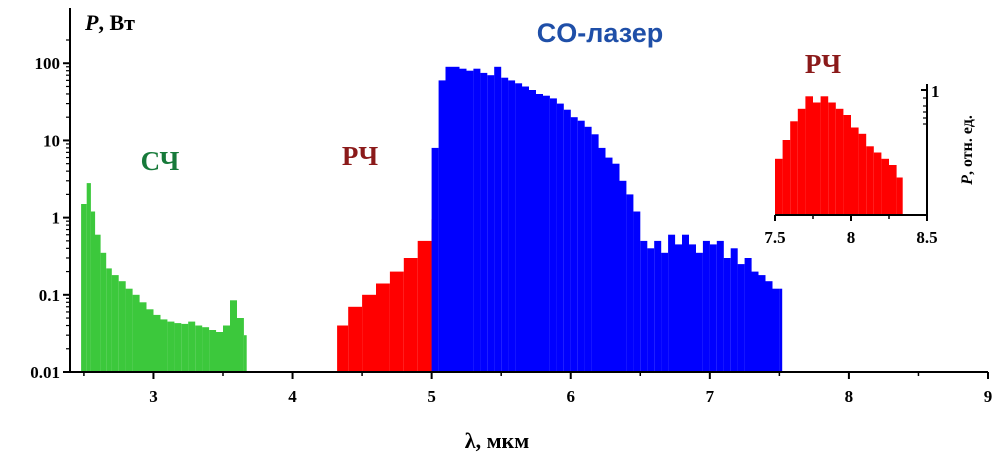  I want to click on series-label-sch: СЧ, so click(160, 161).